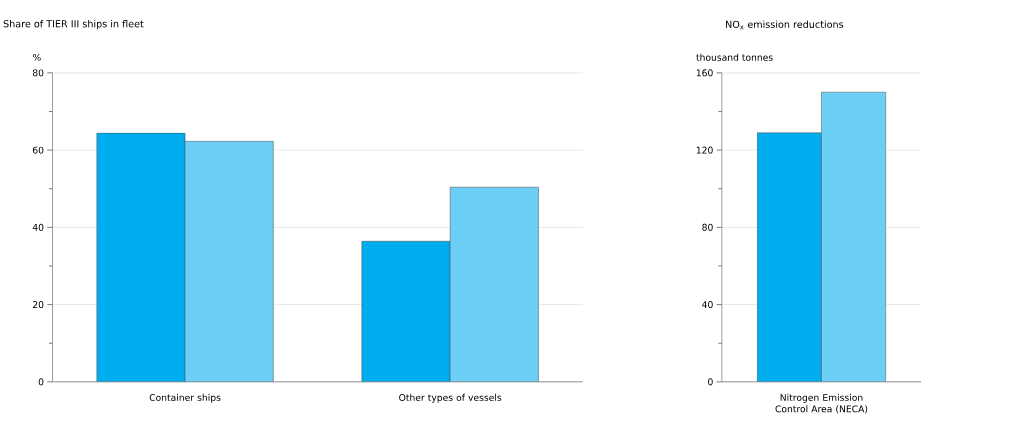 The height and width of the screenshot is (436, 1026). I want to click on x-tick-label: Container ships, so click(185, 398).